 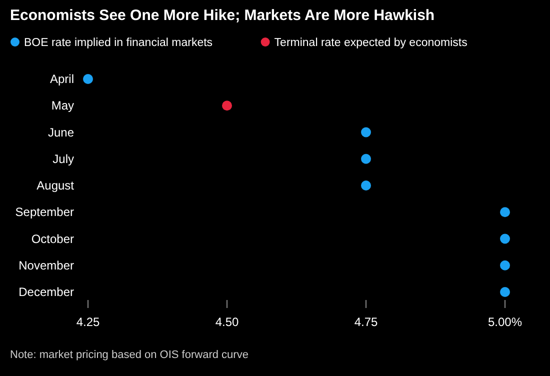 What do you see at coordinates (46, 292) in the screenshot?
I see `y-tick-label: December` at bounding box center [46, 292].